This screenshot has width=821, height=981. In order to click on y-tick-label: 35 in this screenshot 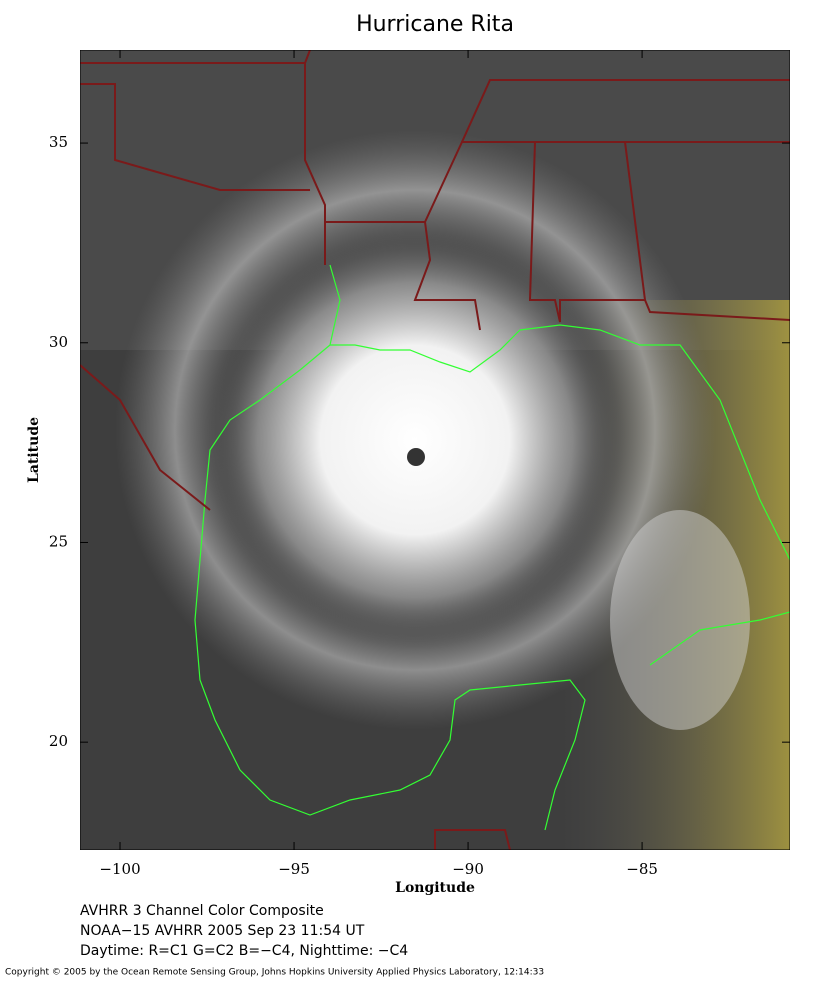, I will do `click(58, 142)`.